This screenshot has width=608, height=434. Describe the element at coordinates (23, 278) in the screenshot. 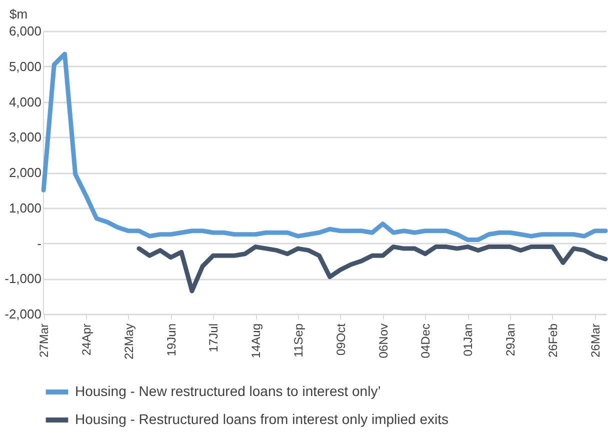

I see `y-tick-label: -1,000` at that location.